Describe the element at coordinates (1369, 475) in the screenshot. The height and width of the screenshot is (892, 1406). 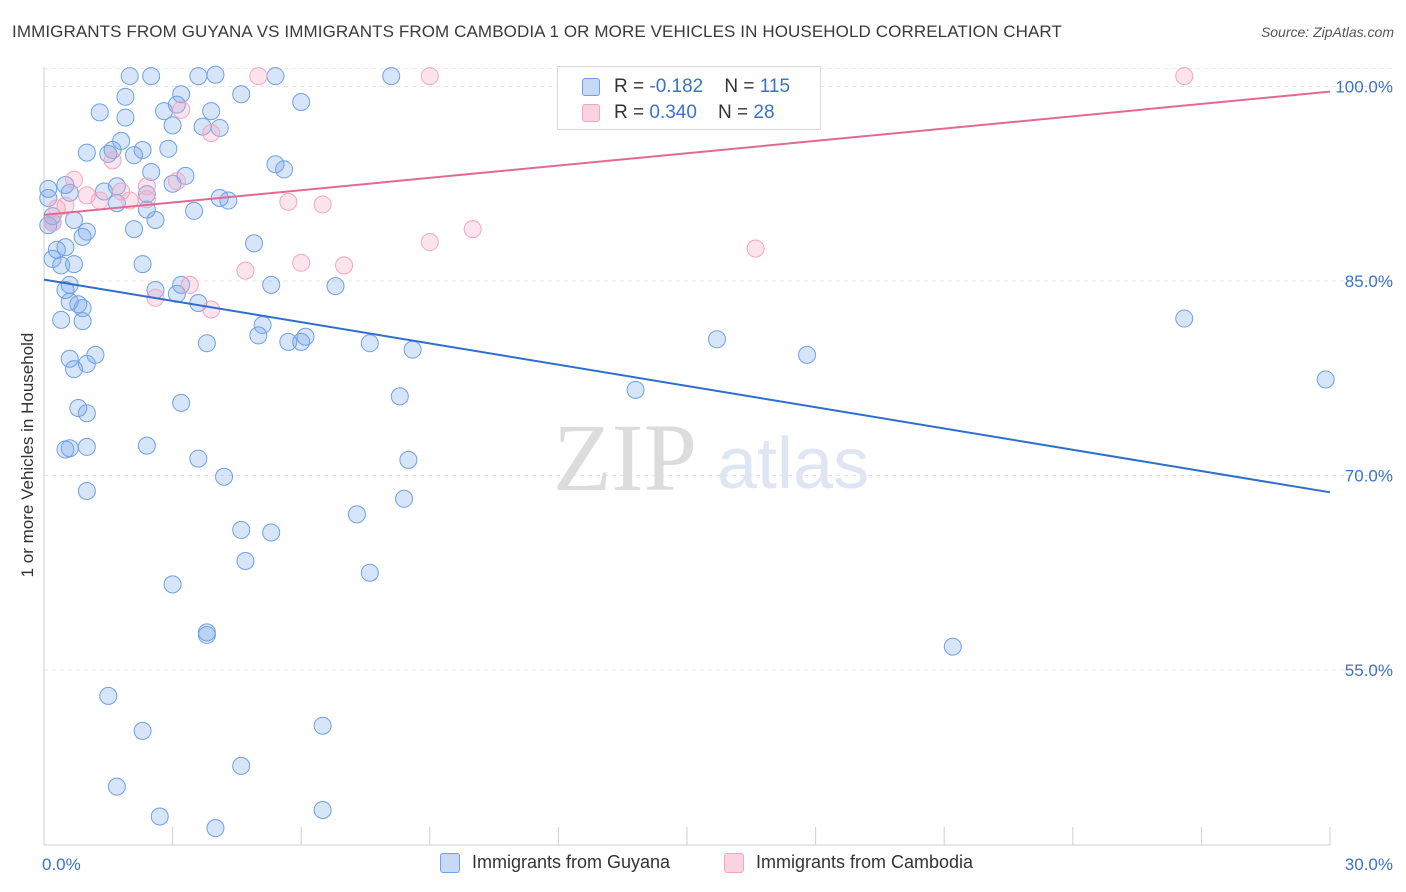
I see `y-tick-label: 70.0%` at that location.